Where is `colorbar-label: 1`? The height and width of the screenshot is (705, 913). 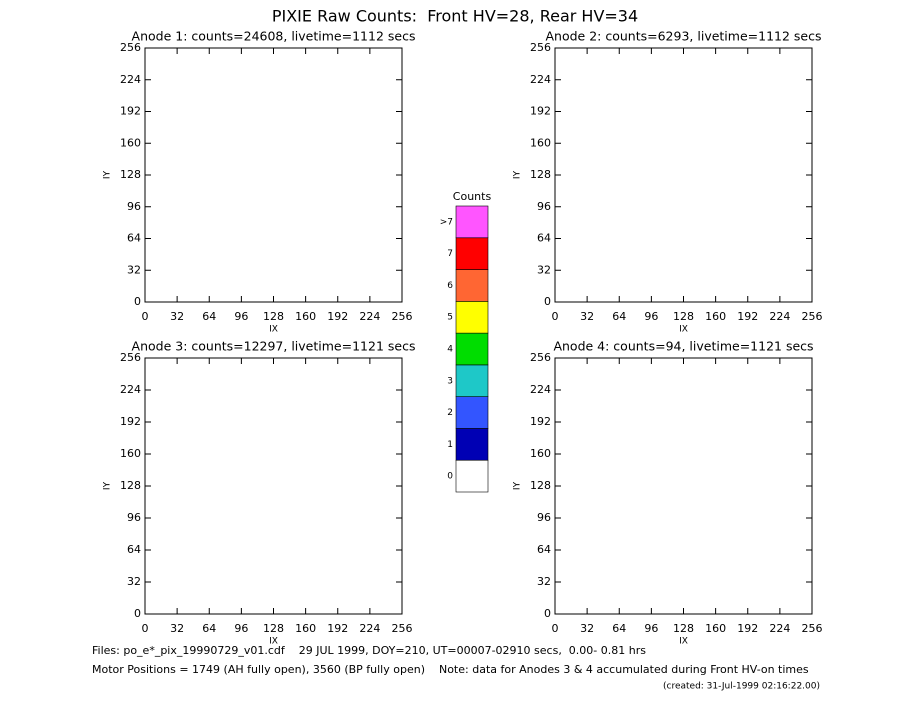 colorbar-label: 1 is located at coordinates (450, 445).